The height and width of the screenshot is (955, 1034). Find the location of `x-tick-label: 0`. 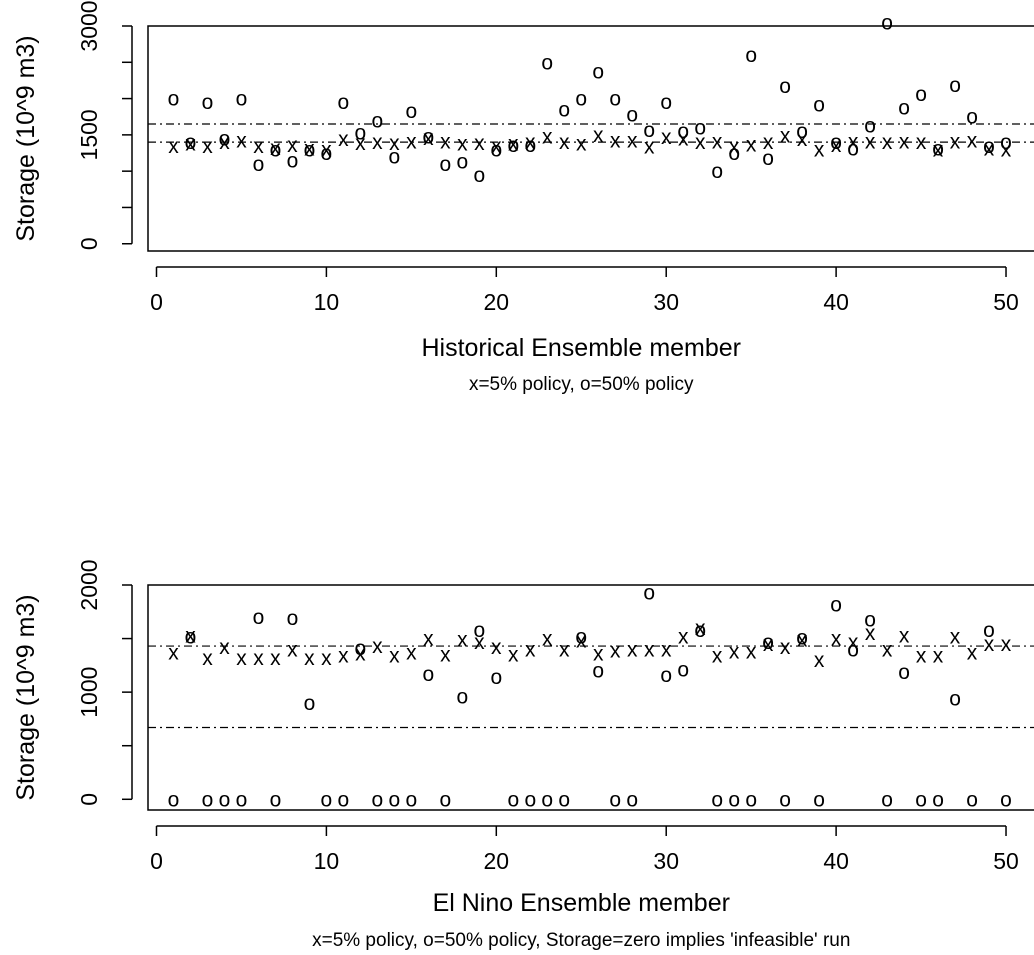

x-tick-label: 0 is located at coordinates (156, 861).